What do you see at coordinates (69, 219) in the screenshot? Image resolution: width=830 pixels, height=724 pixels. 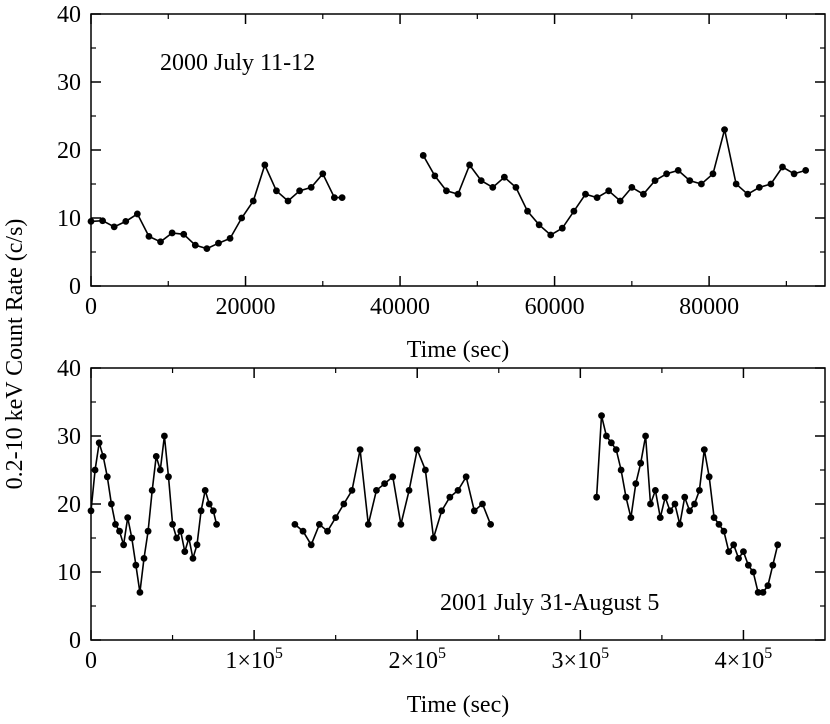 I see `top-y-tick-label: 10` at bounding box center [69, 219].